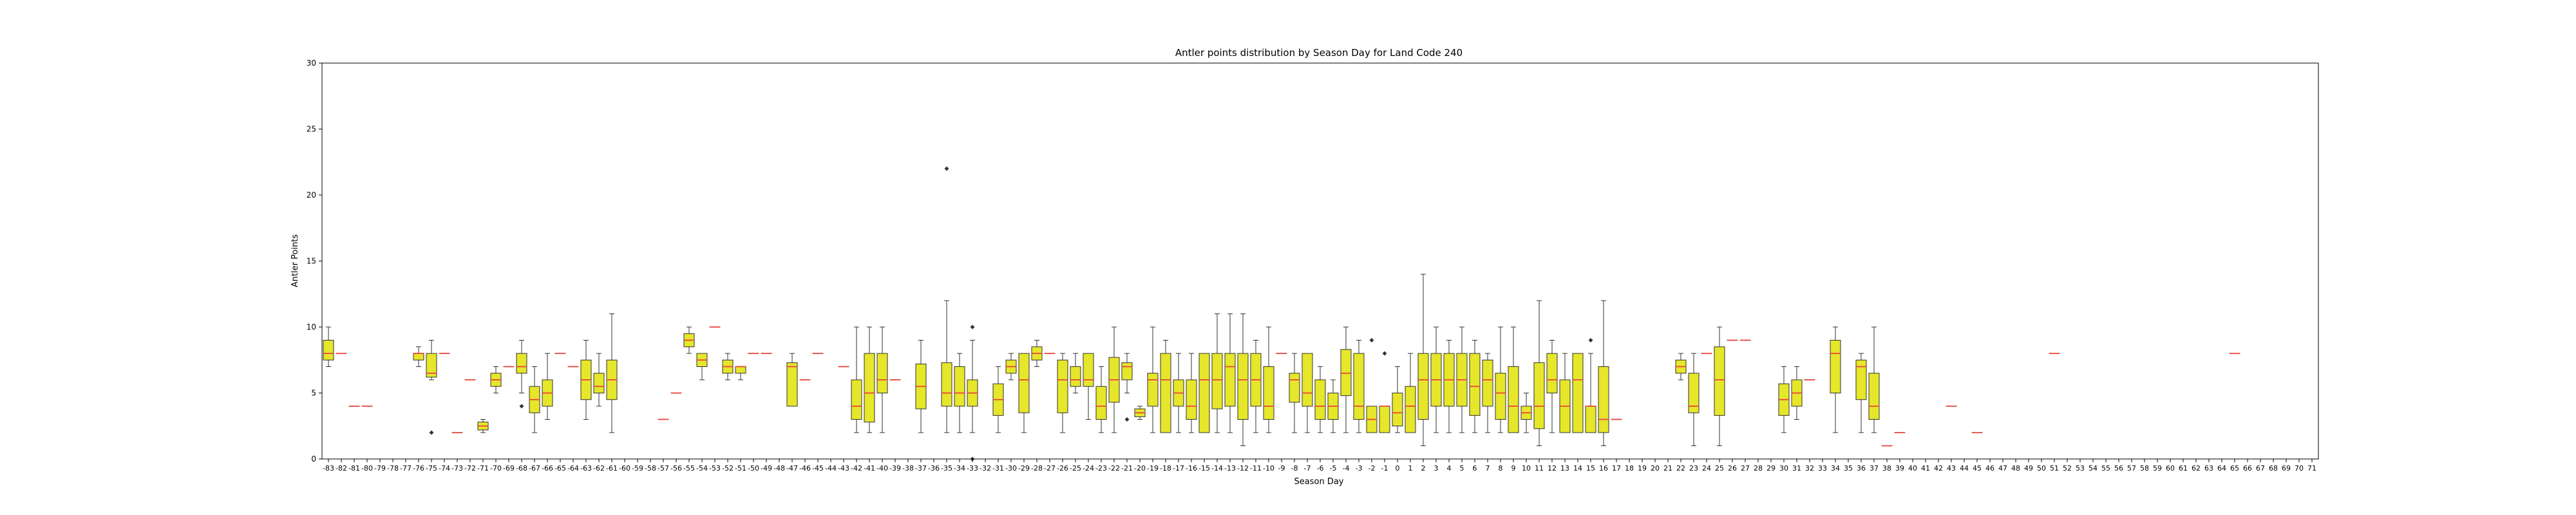 This screenshot has height=515, width=2576. Describe the element at coordinates (1114, 379) in the screenshot. I see `box-day--22` at that location.